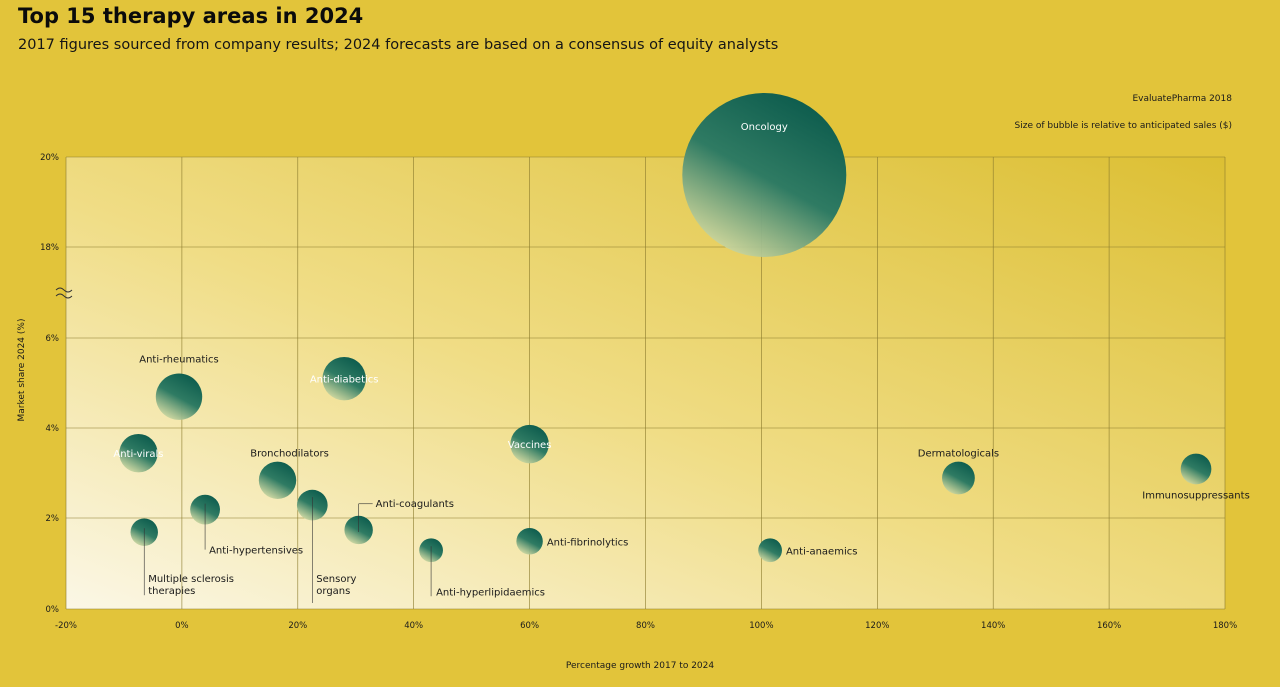 The height and width of the screenshot is (687, 1280). Describe the element at coordinates (336, 579) in the screenshot. I see `bubble-label: Sensory` at that location.